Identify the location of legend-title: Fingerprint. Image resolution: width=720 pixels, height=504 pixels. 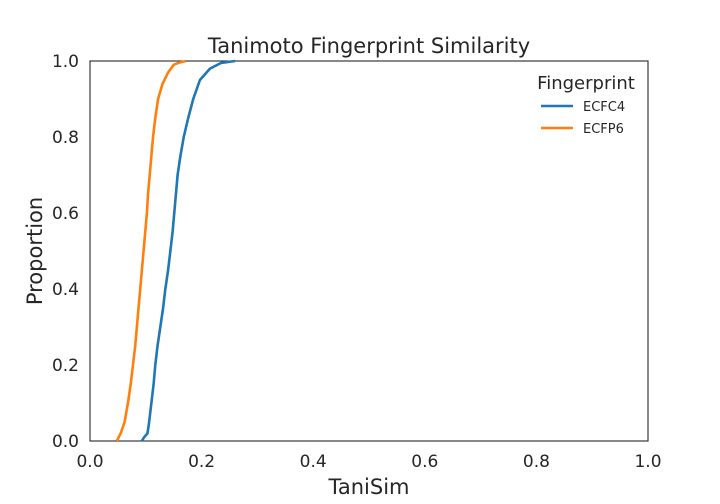
(586, 83).